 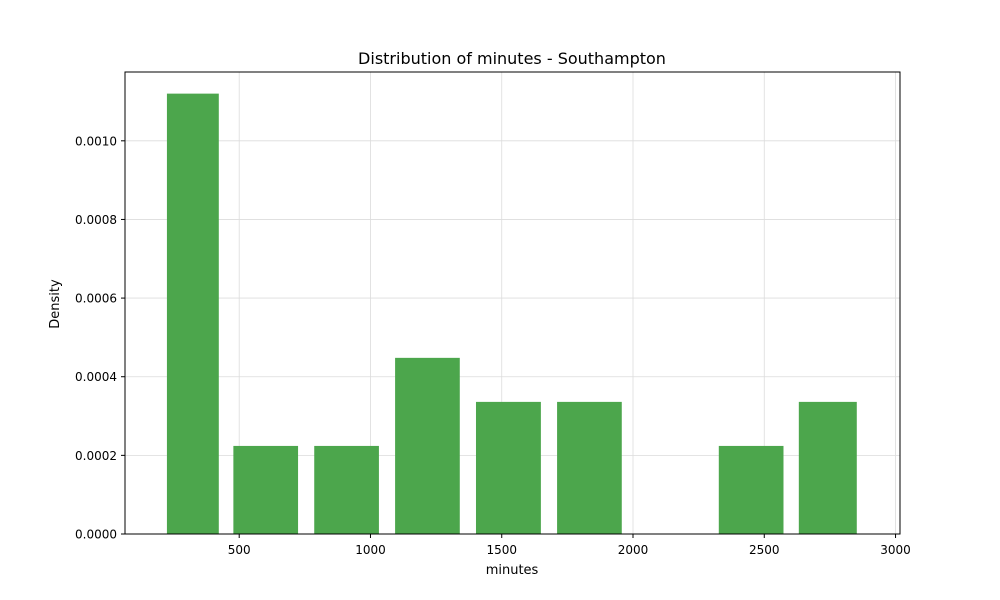 What do you see at coordinates (239, 550) in the screenshot?
I see `x-tick-label: 500` at bounding box center [239, 550].